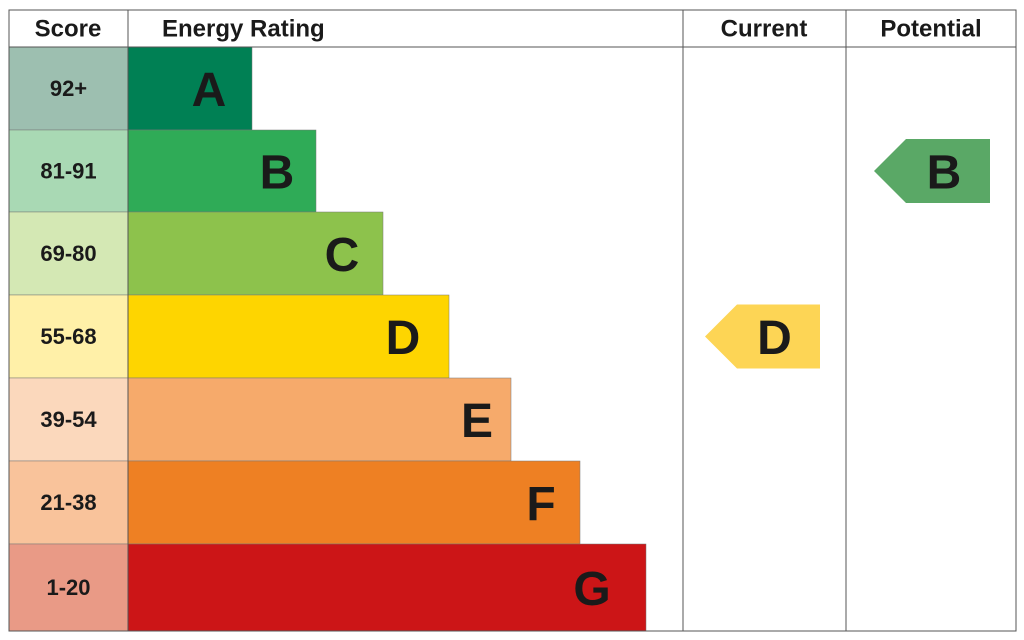 The image size is (1024, 640). I want to click on score-label: 69-80, so click(68, 253).